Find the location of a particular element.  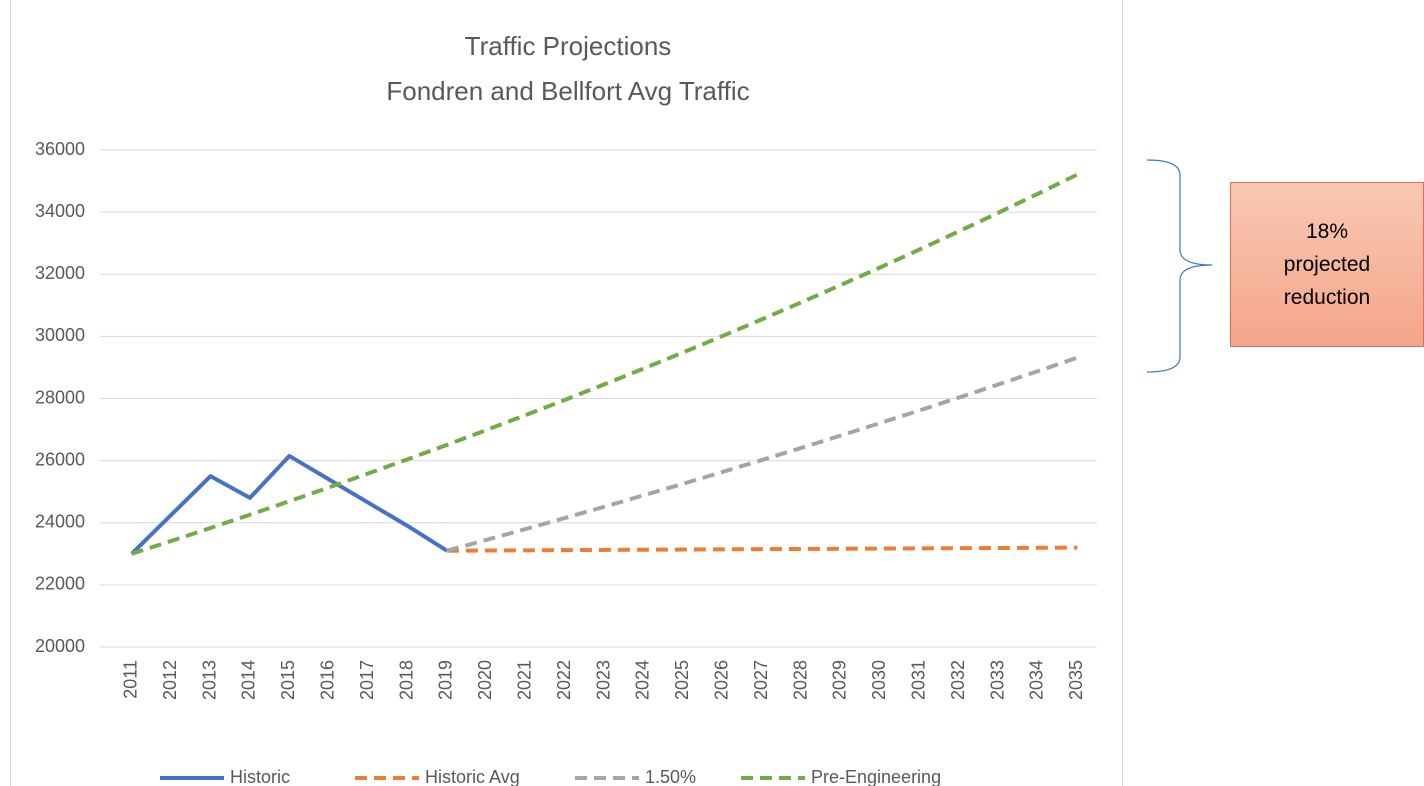

x-tick-label: 2016 is located at coordinates (327, 680).